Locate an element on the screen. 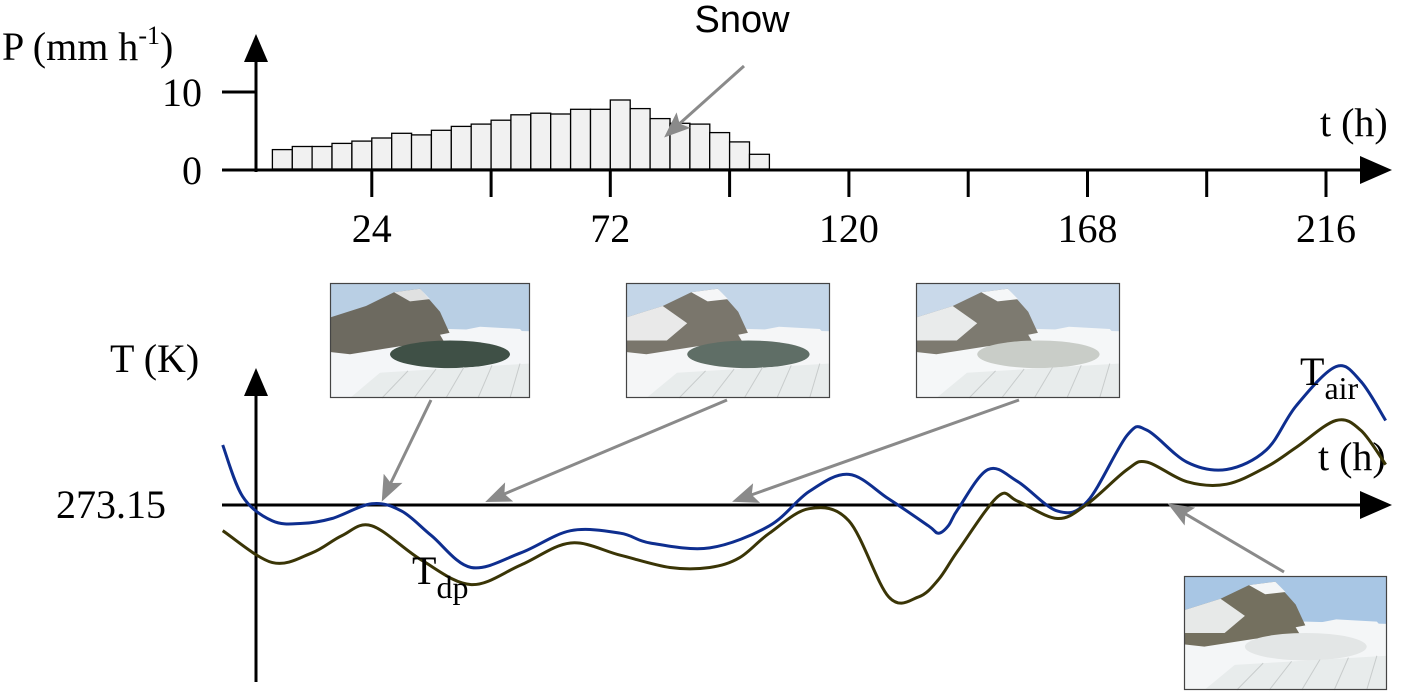 The width and height of the screenshot is (1412, 691). p-y-tick-label-0: 0 is located at coordinates (192, 170).